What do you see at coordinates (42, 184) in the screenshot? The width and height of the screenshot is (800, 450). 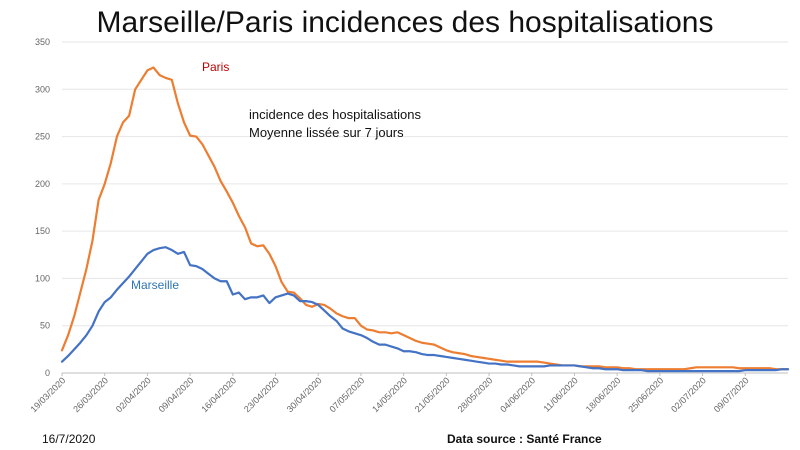 I see `y-tick-label: 200` at bounding box center [42, 184].